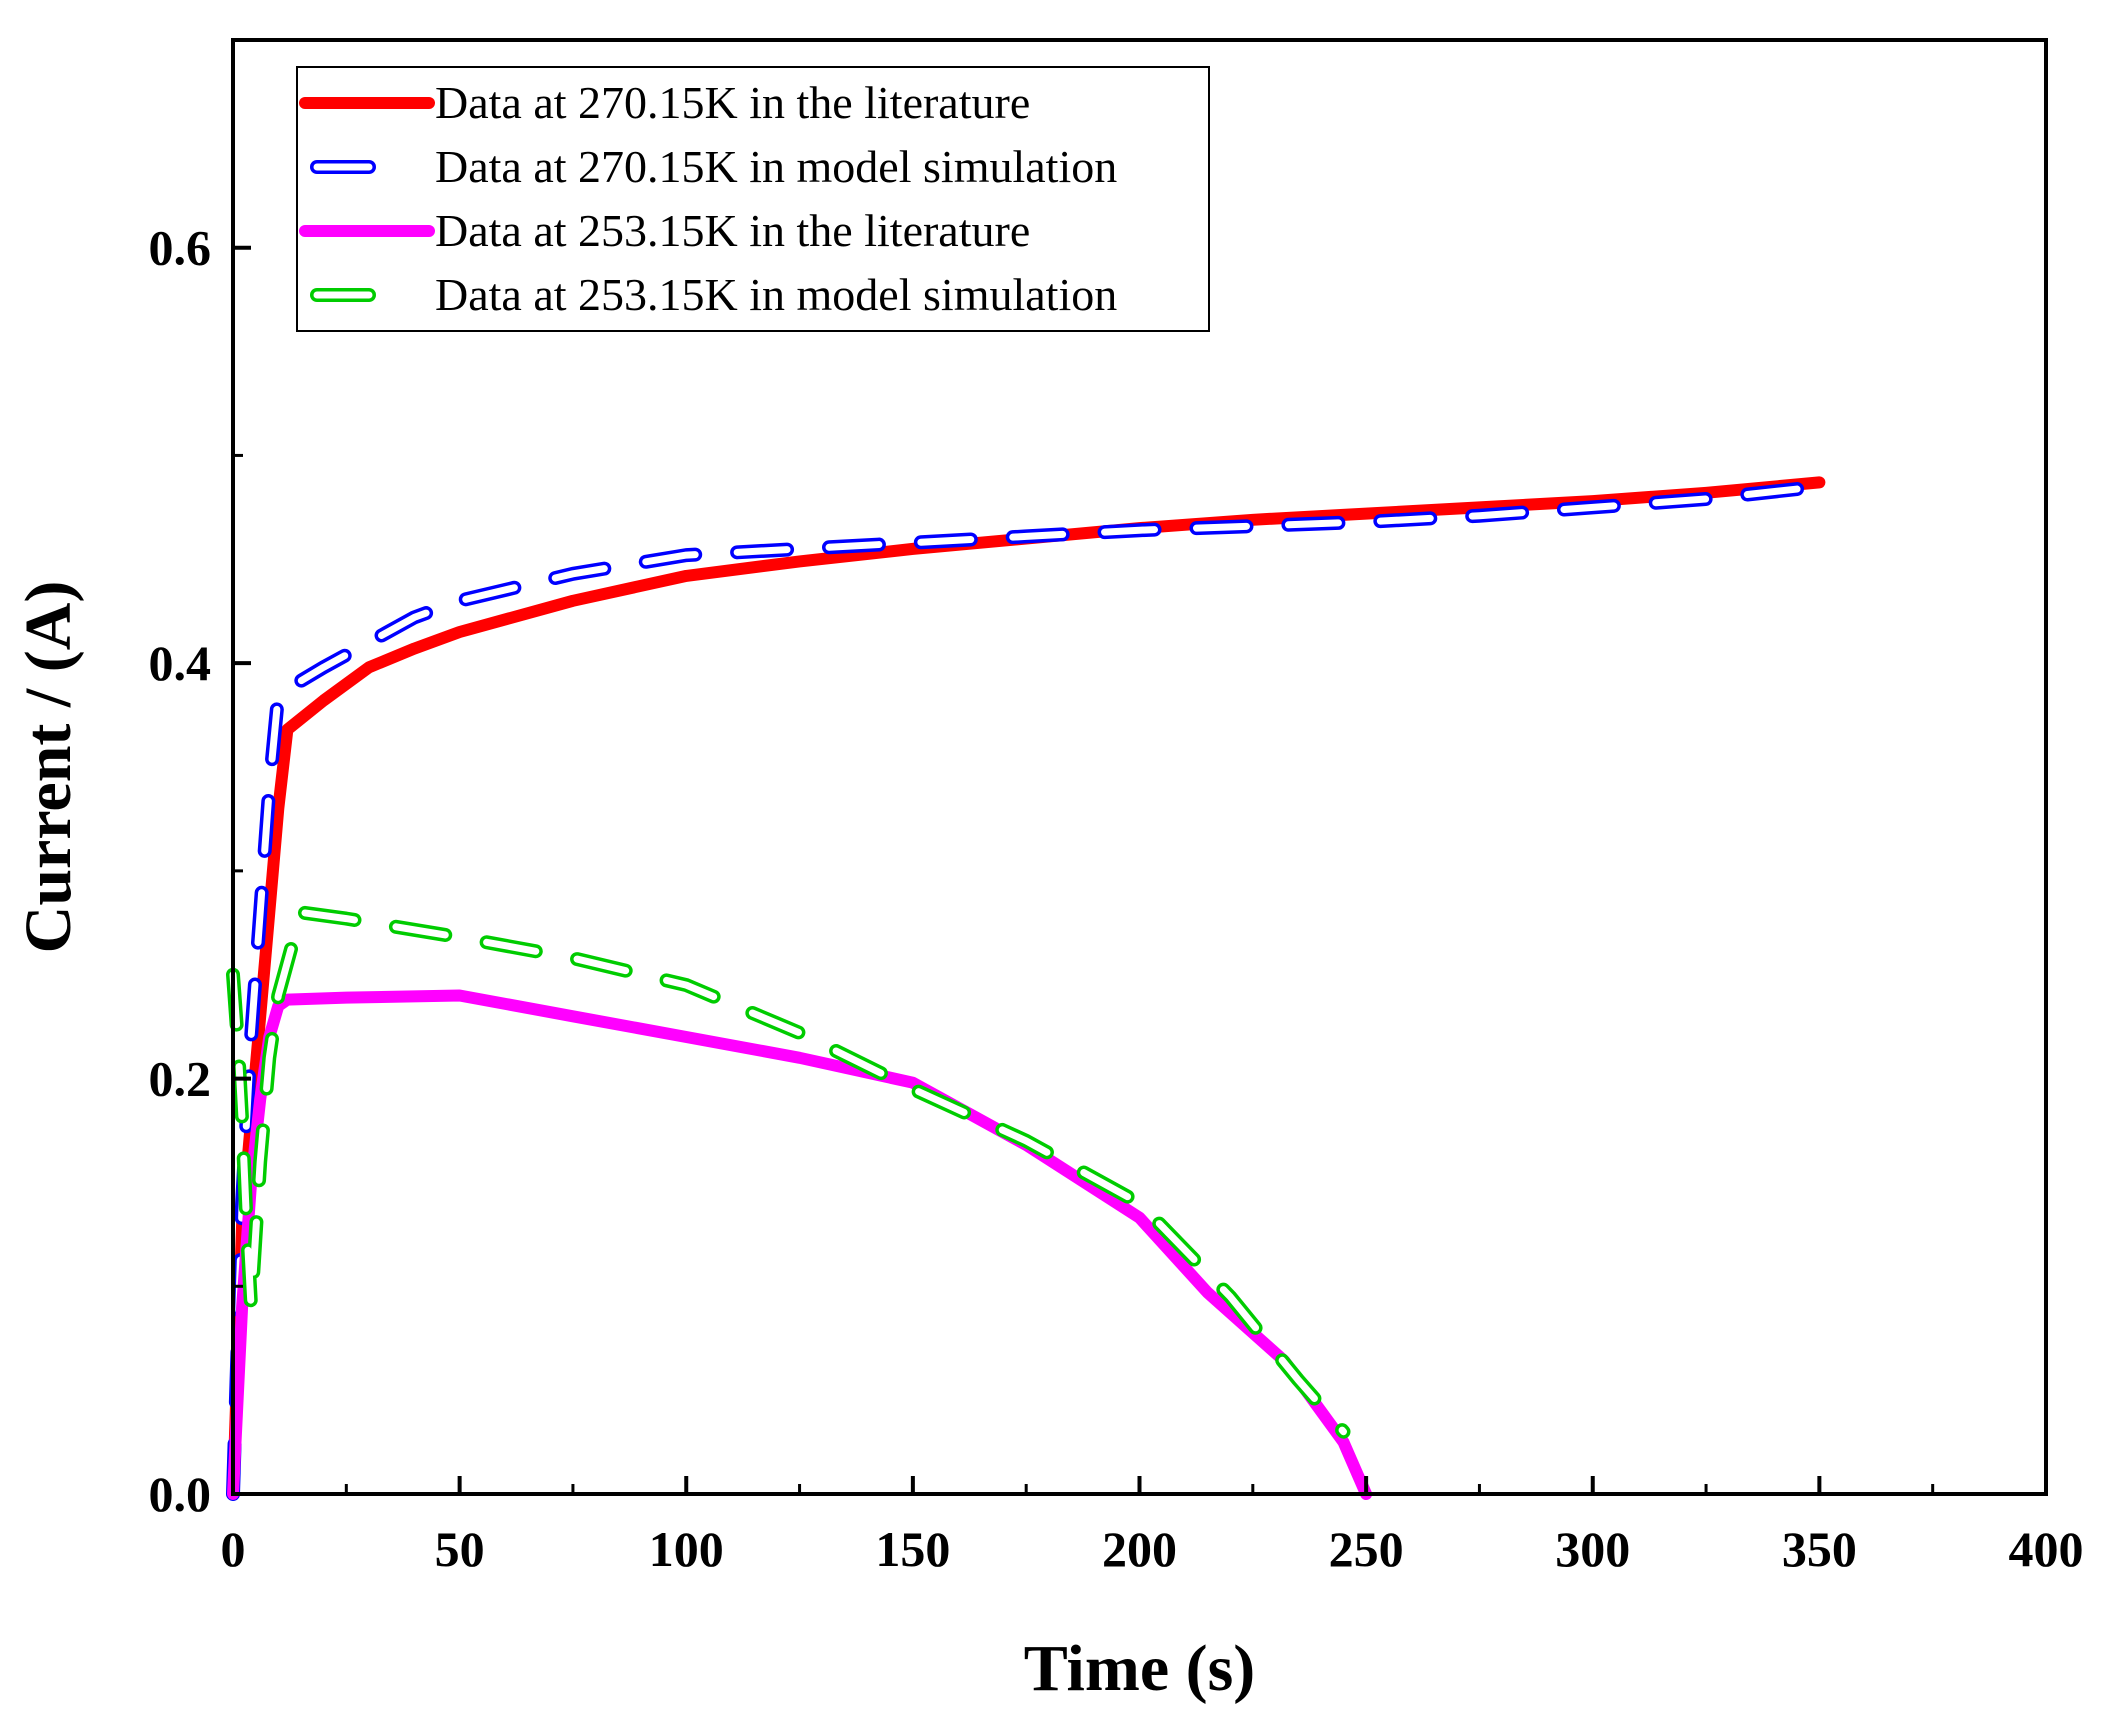 The image size is (2109, 1735). What do you see at coordinates (912, 1549) in the screenshot?
I see `x-tick-label: 150` at bounding box center [912, 1549].